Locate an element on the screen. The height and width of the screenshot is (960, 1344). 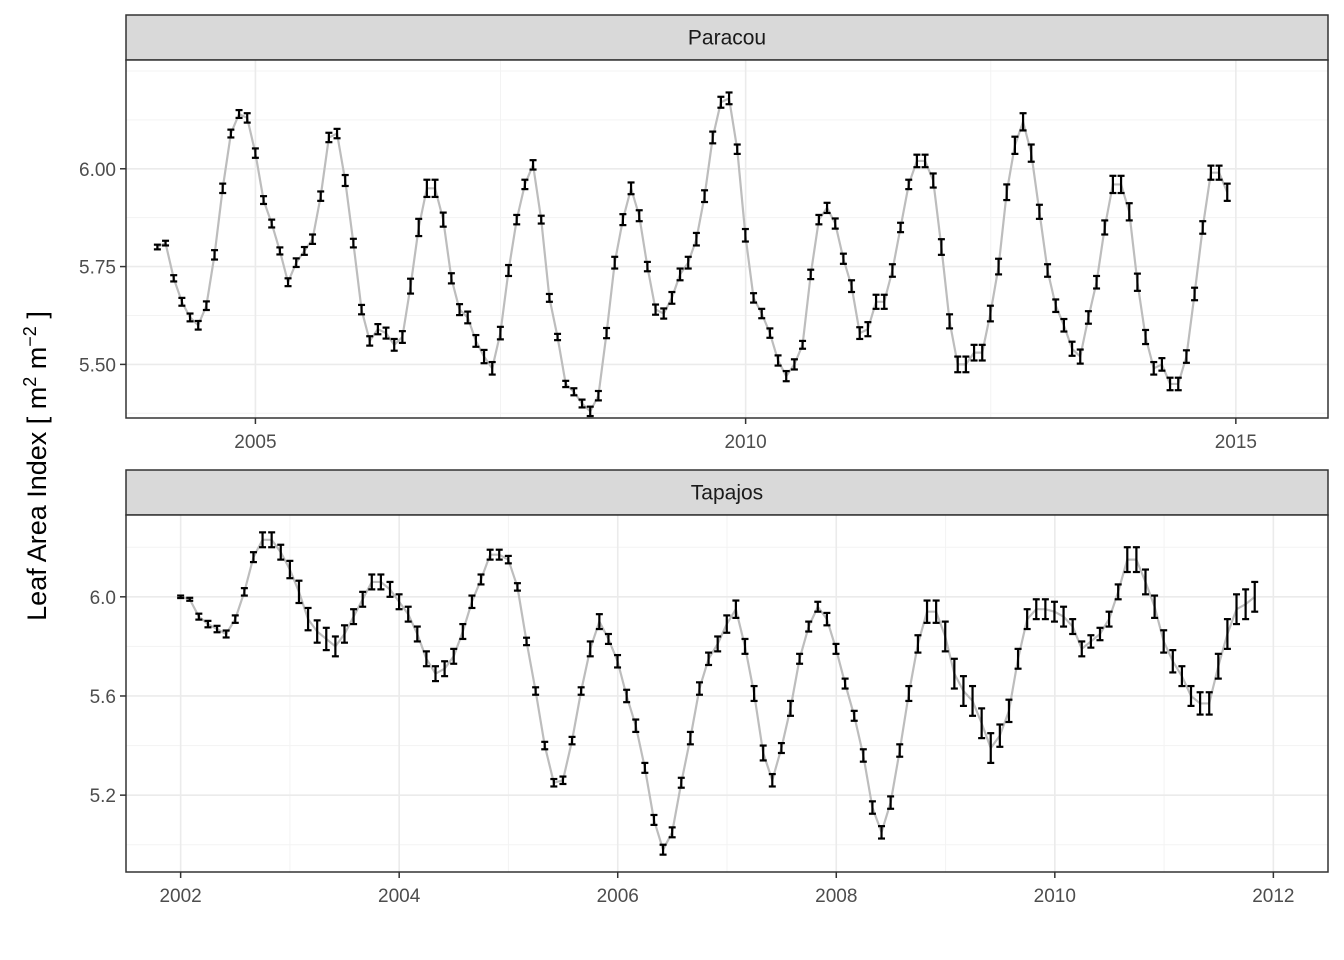
x-tick-label: 2005 is located at coordinates (255, 442).